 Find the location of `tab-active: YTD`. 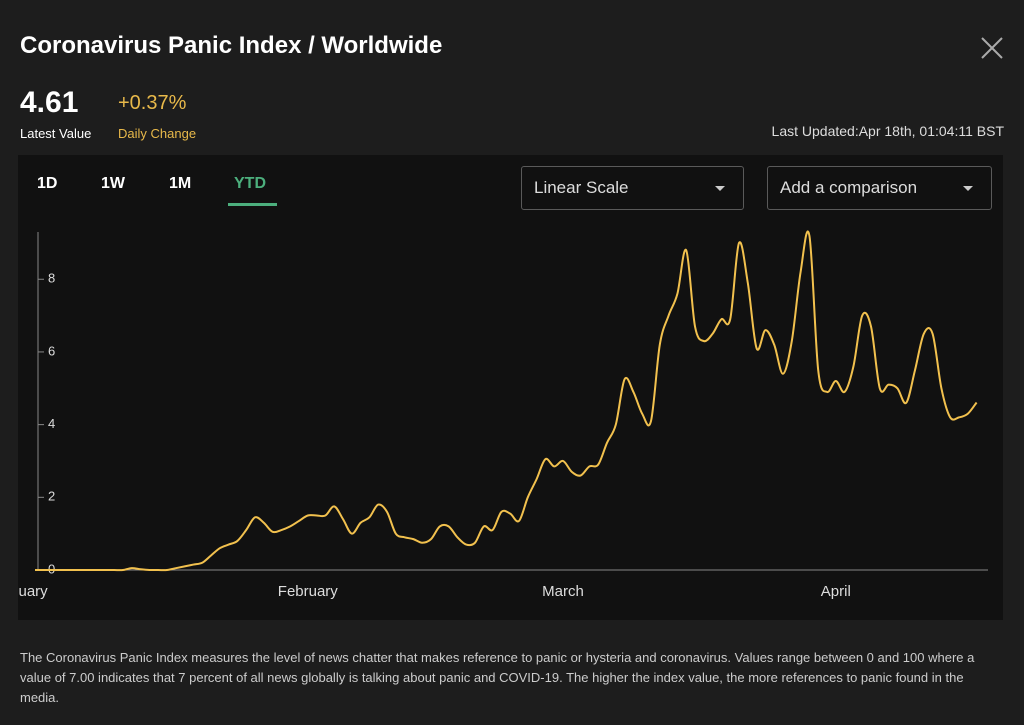

tab-active: YTD is located at coordinates (250, 183).